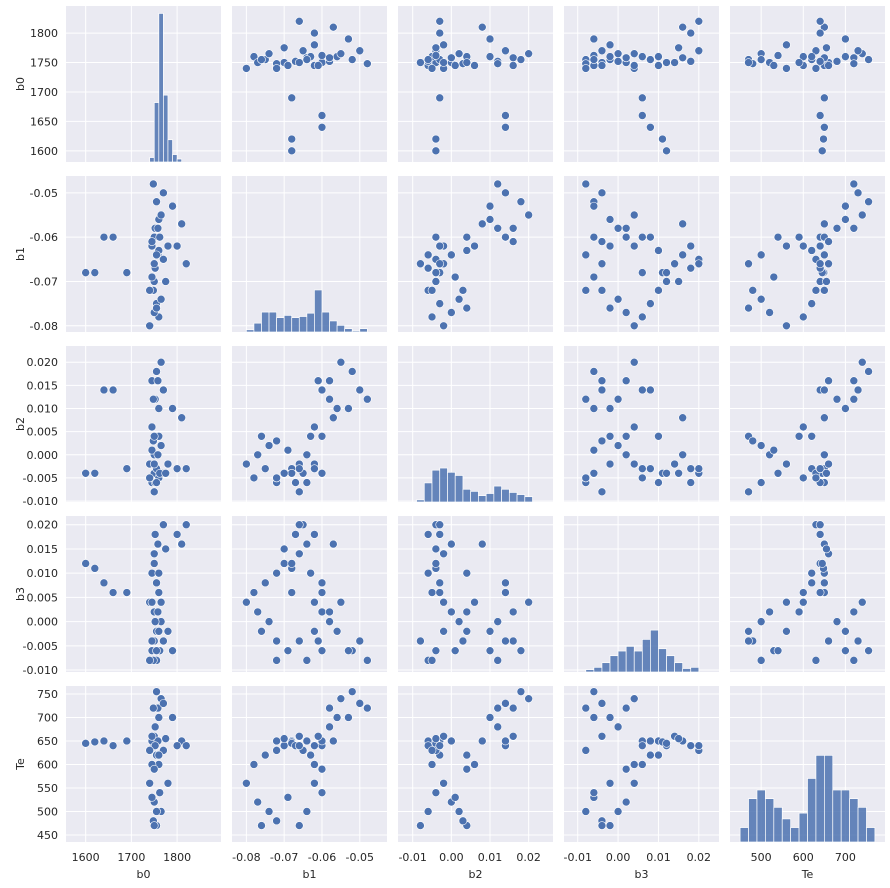 This screenshot has width=890, height=888. Describe the element at coordinates (47, 764) in the screenshot. I see `y-tick-label: 600` at that location.